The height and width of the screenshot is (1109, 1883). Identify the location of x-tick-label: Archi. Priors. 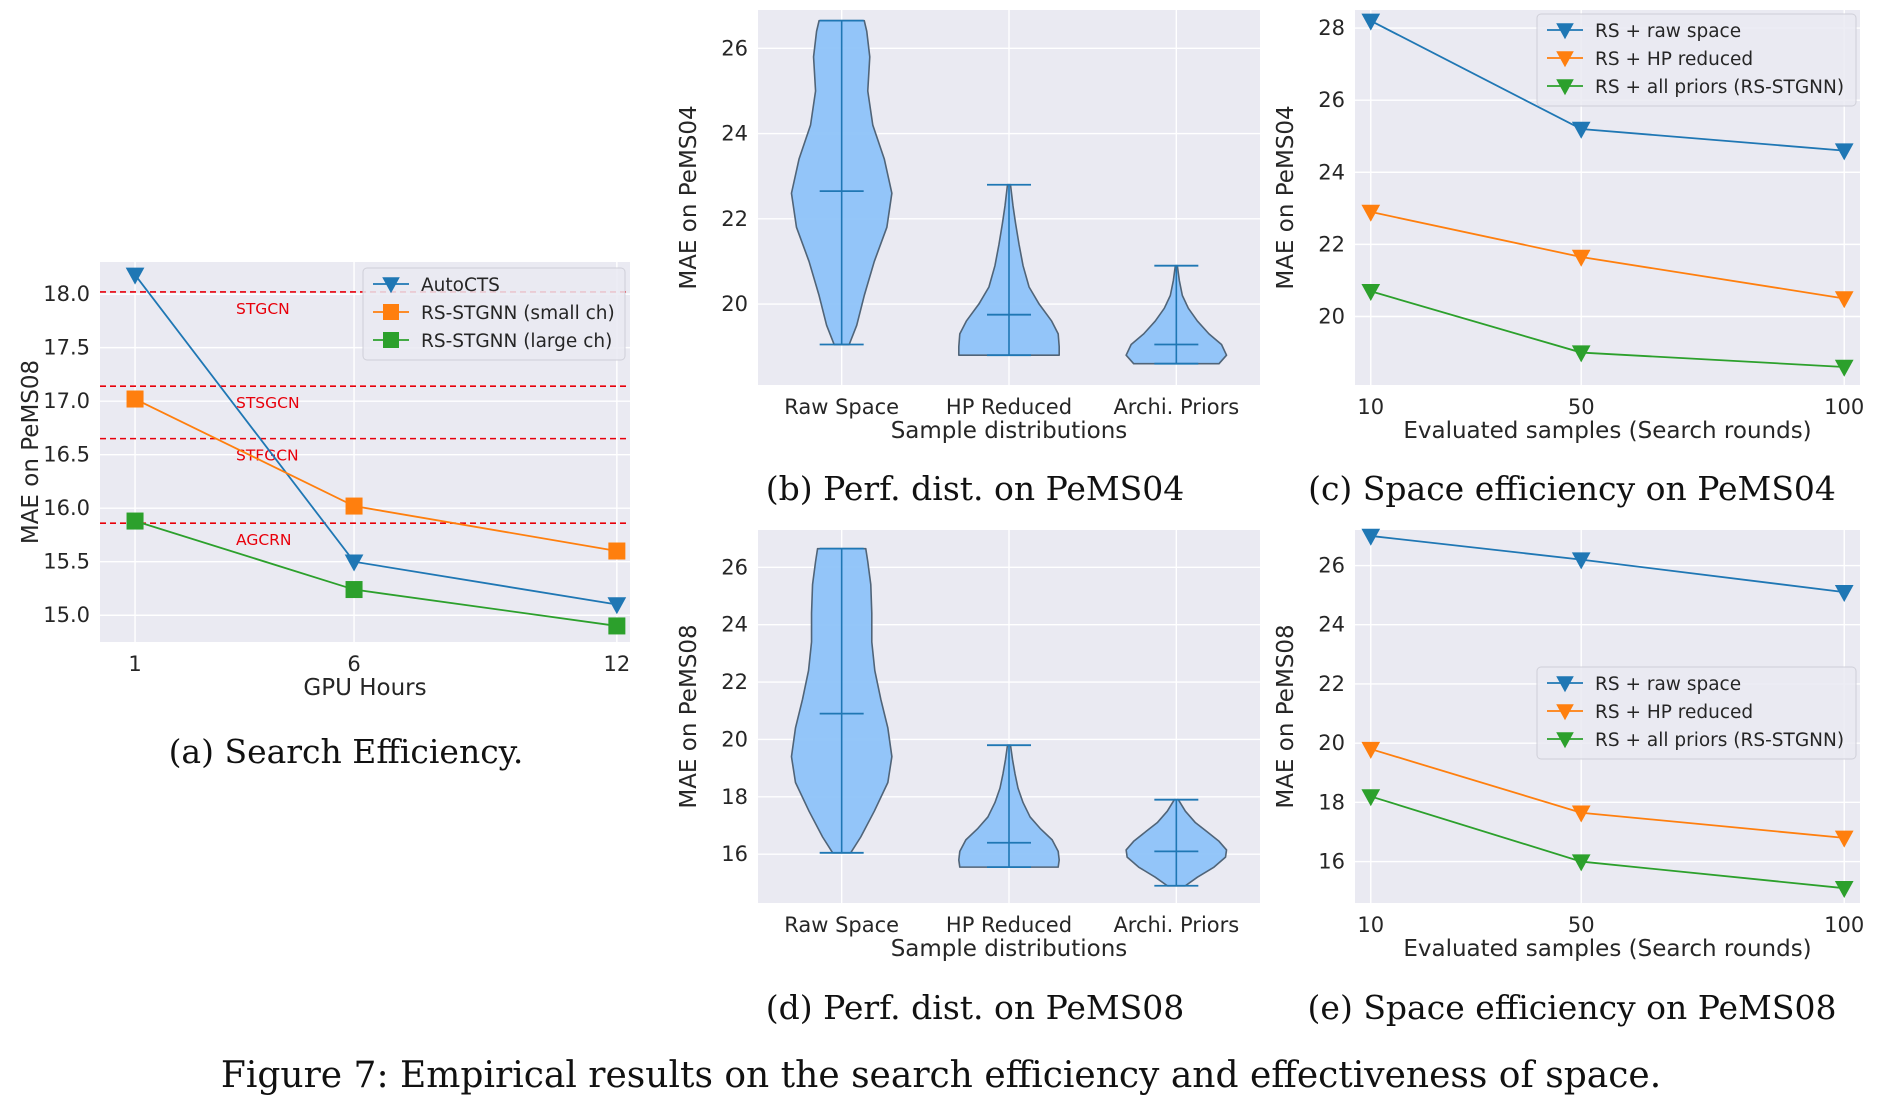
(1176, 925).